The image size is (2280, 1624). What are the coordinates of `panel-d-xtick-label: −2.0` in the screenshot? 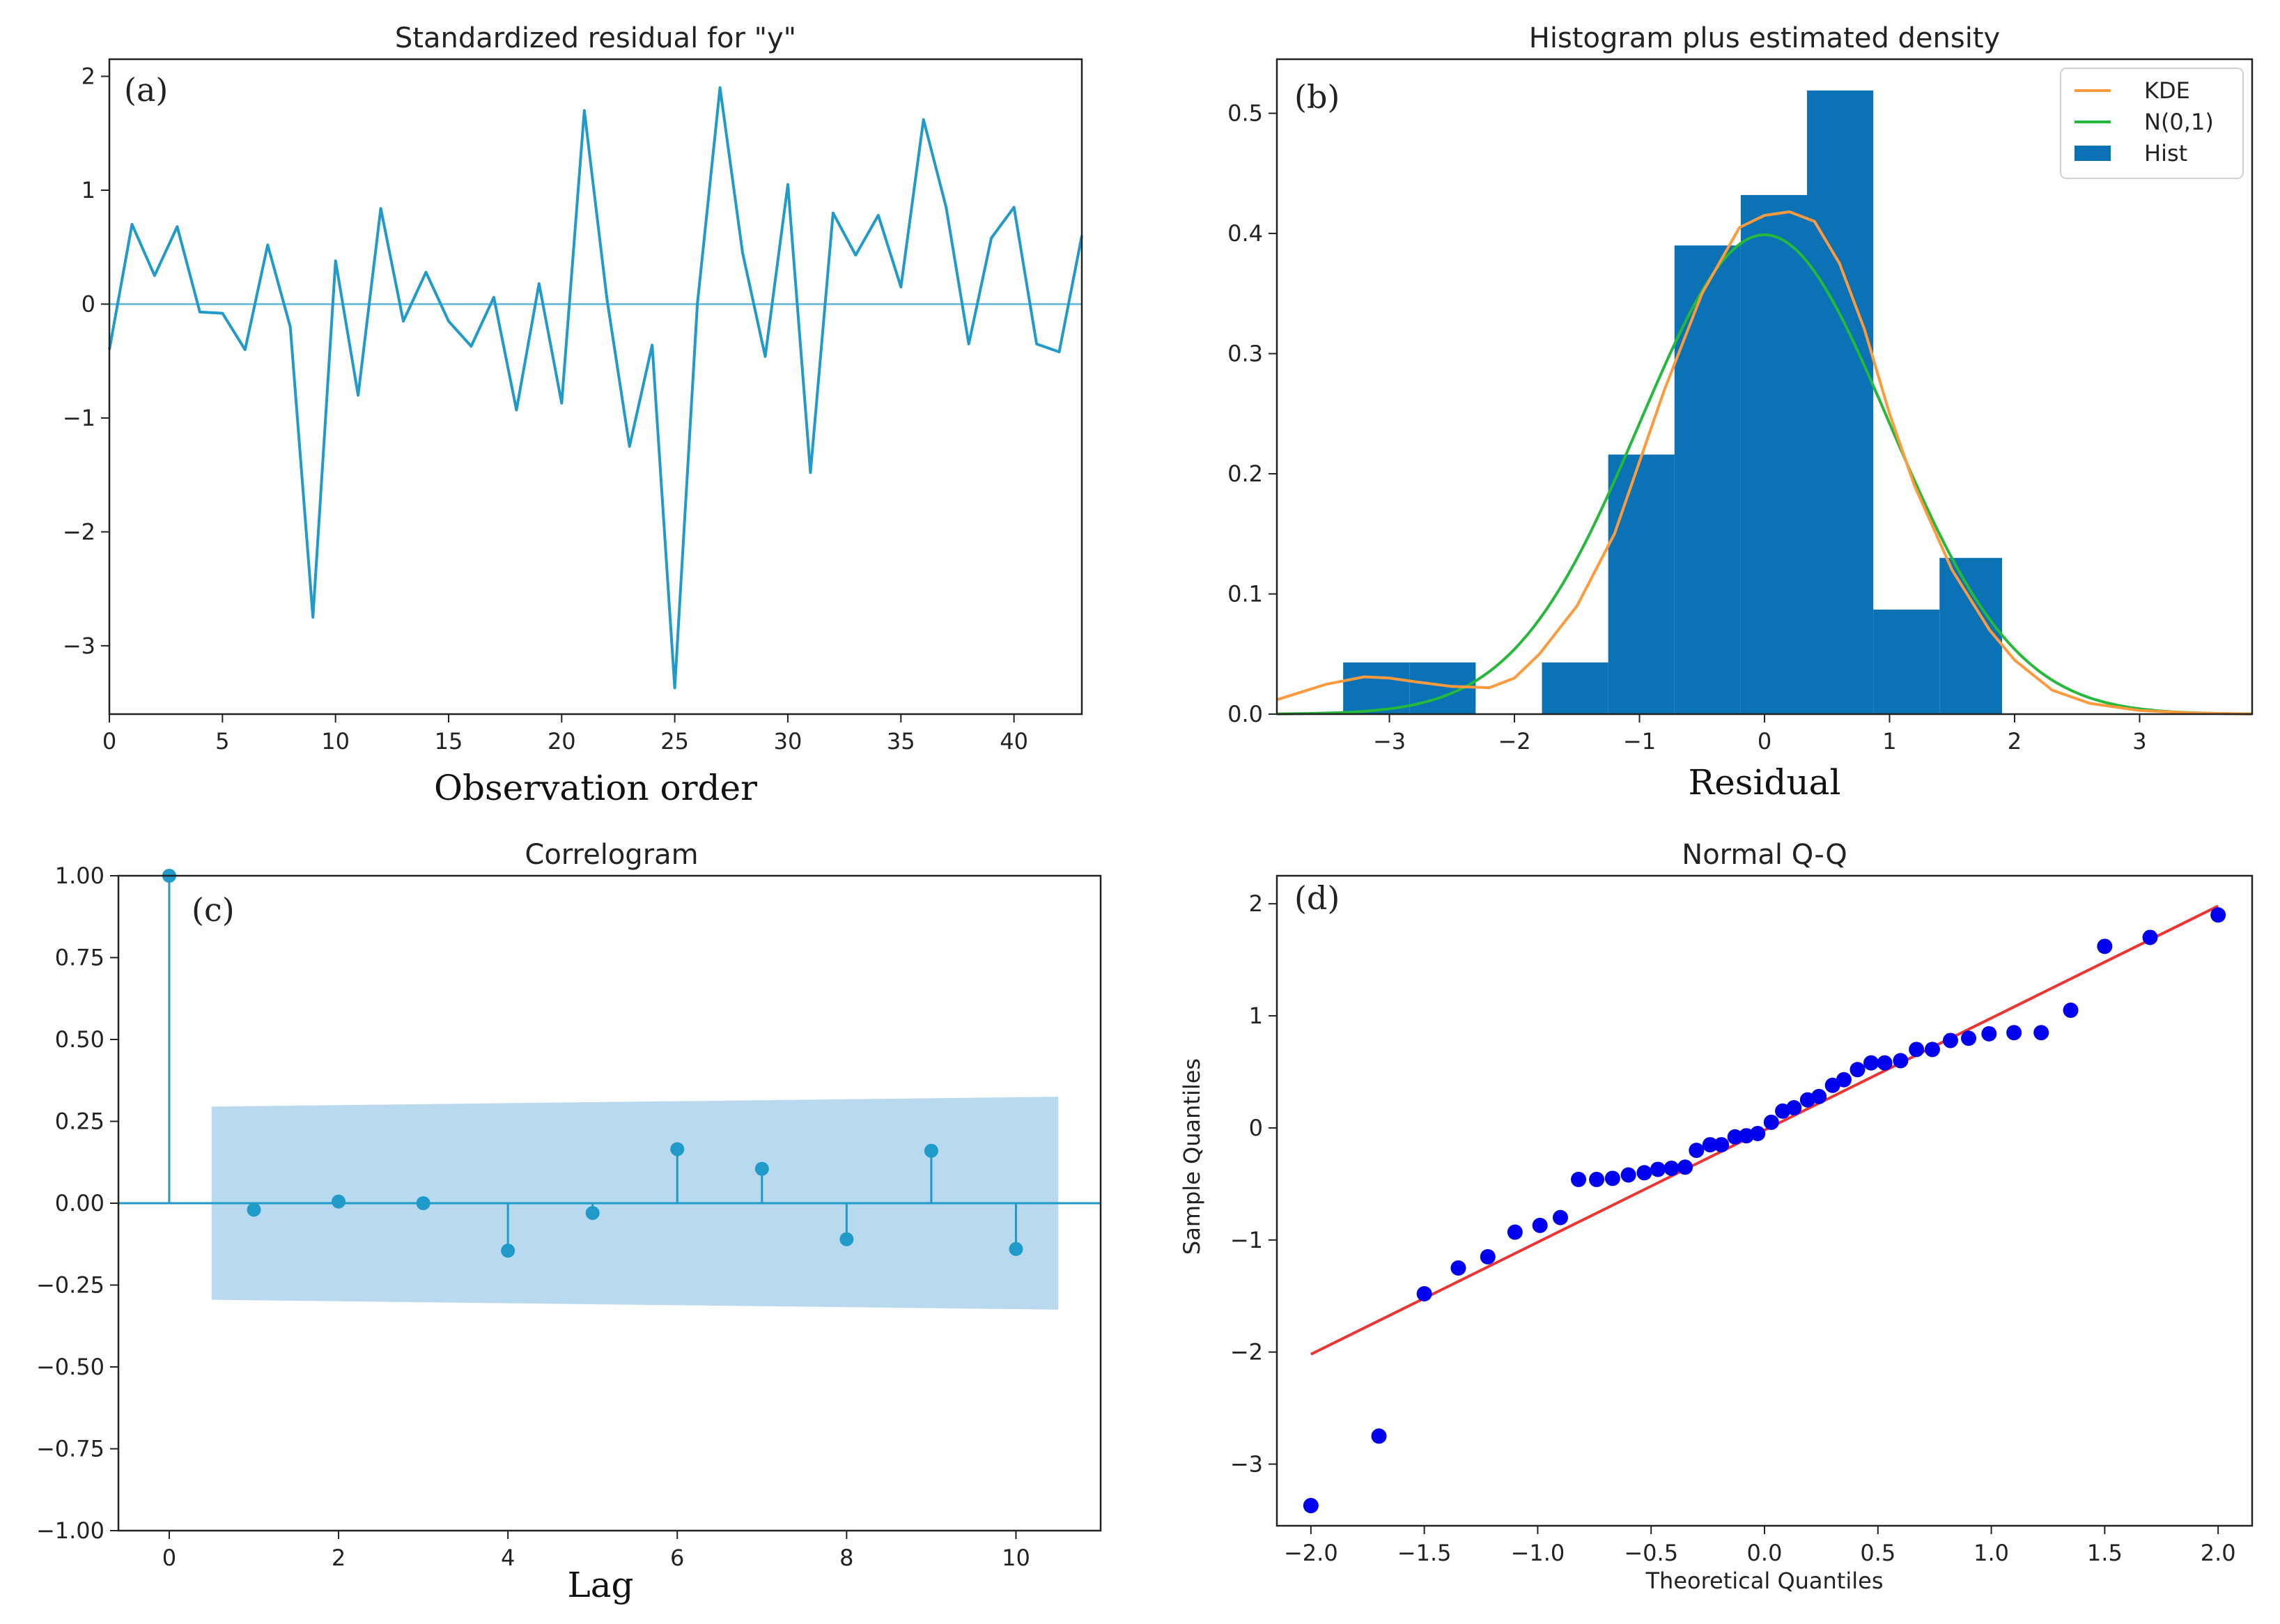 It's located at (1311, 1553).